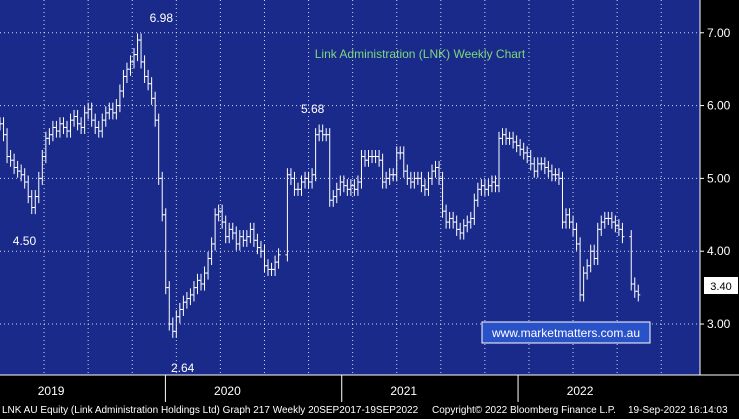 The width and height of the screenshot is (739, 419). Describe the element at coordinates (678, 410) in the screenshot. I see `footer-timestamp: 19-Sep-2022 16:14:03` at that location.